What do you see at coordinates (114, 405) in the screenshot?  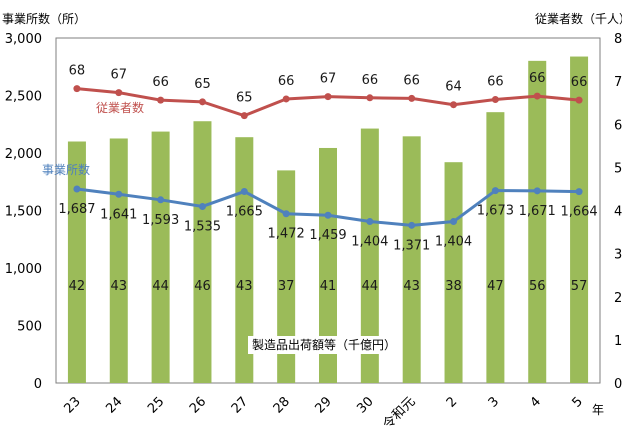 I see `x-tick-label: 24` at bounding box center [114, 405].